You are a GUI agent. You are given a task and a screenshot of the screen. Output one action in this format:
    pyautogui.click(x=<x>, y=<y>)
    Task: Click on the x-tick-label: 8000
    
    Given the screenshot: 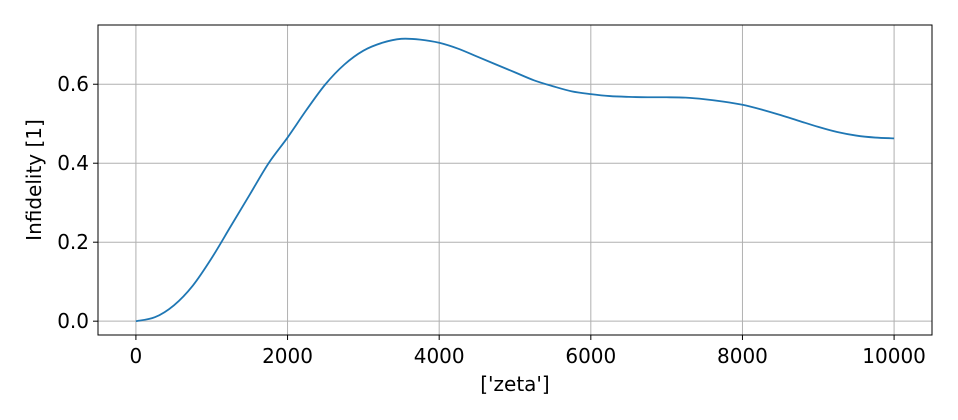 What is the action you would take?
    pyautogui.click(x=742, y=356)
    